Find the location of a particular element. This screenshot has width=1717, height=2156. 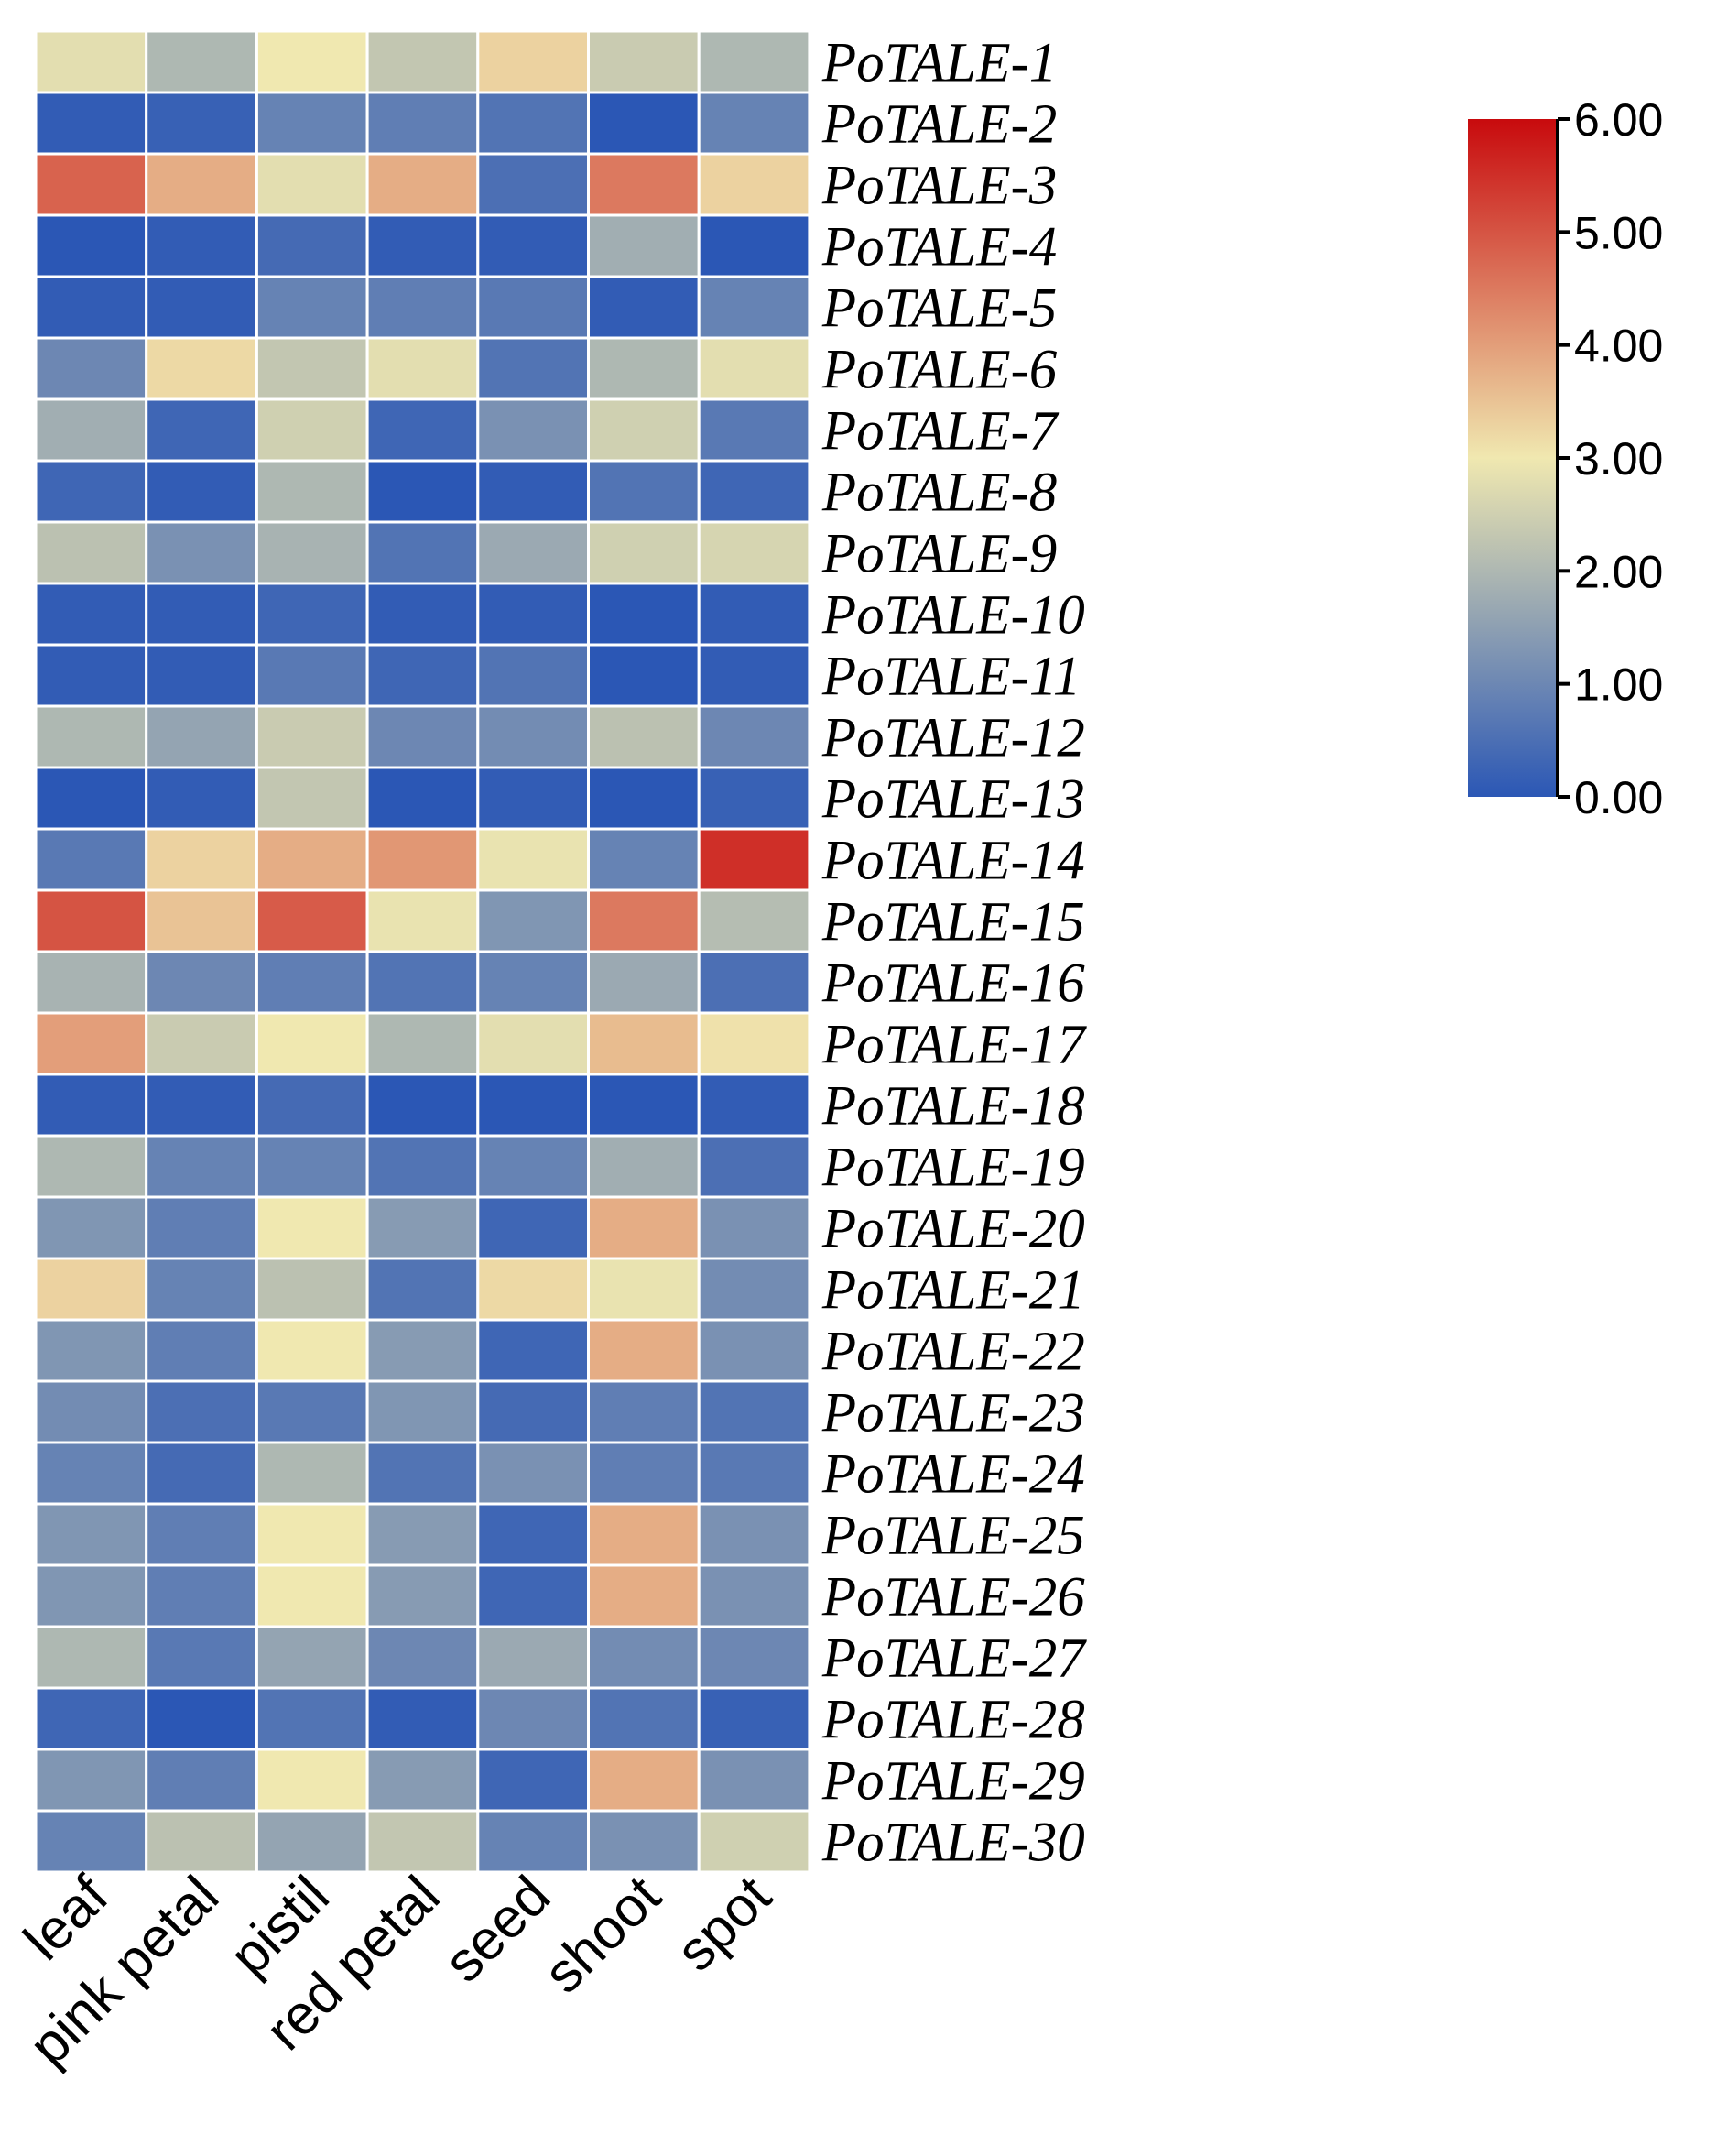

row-label: PoTALE-17 is located at coordinates (954, 1045).